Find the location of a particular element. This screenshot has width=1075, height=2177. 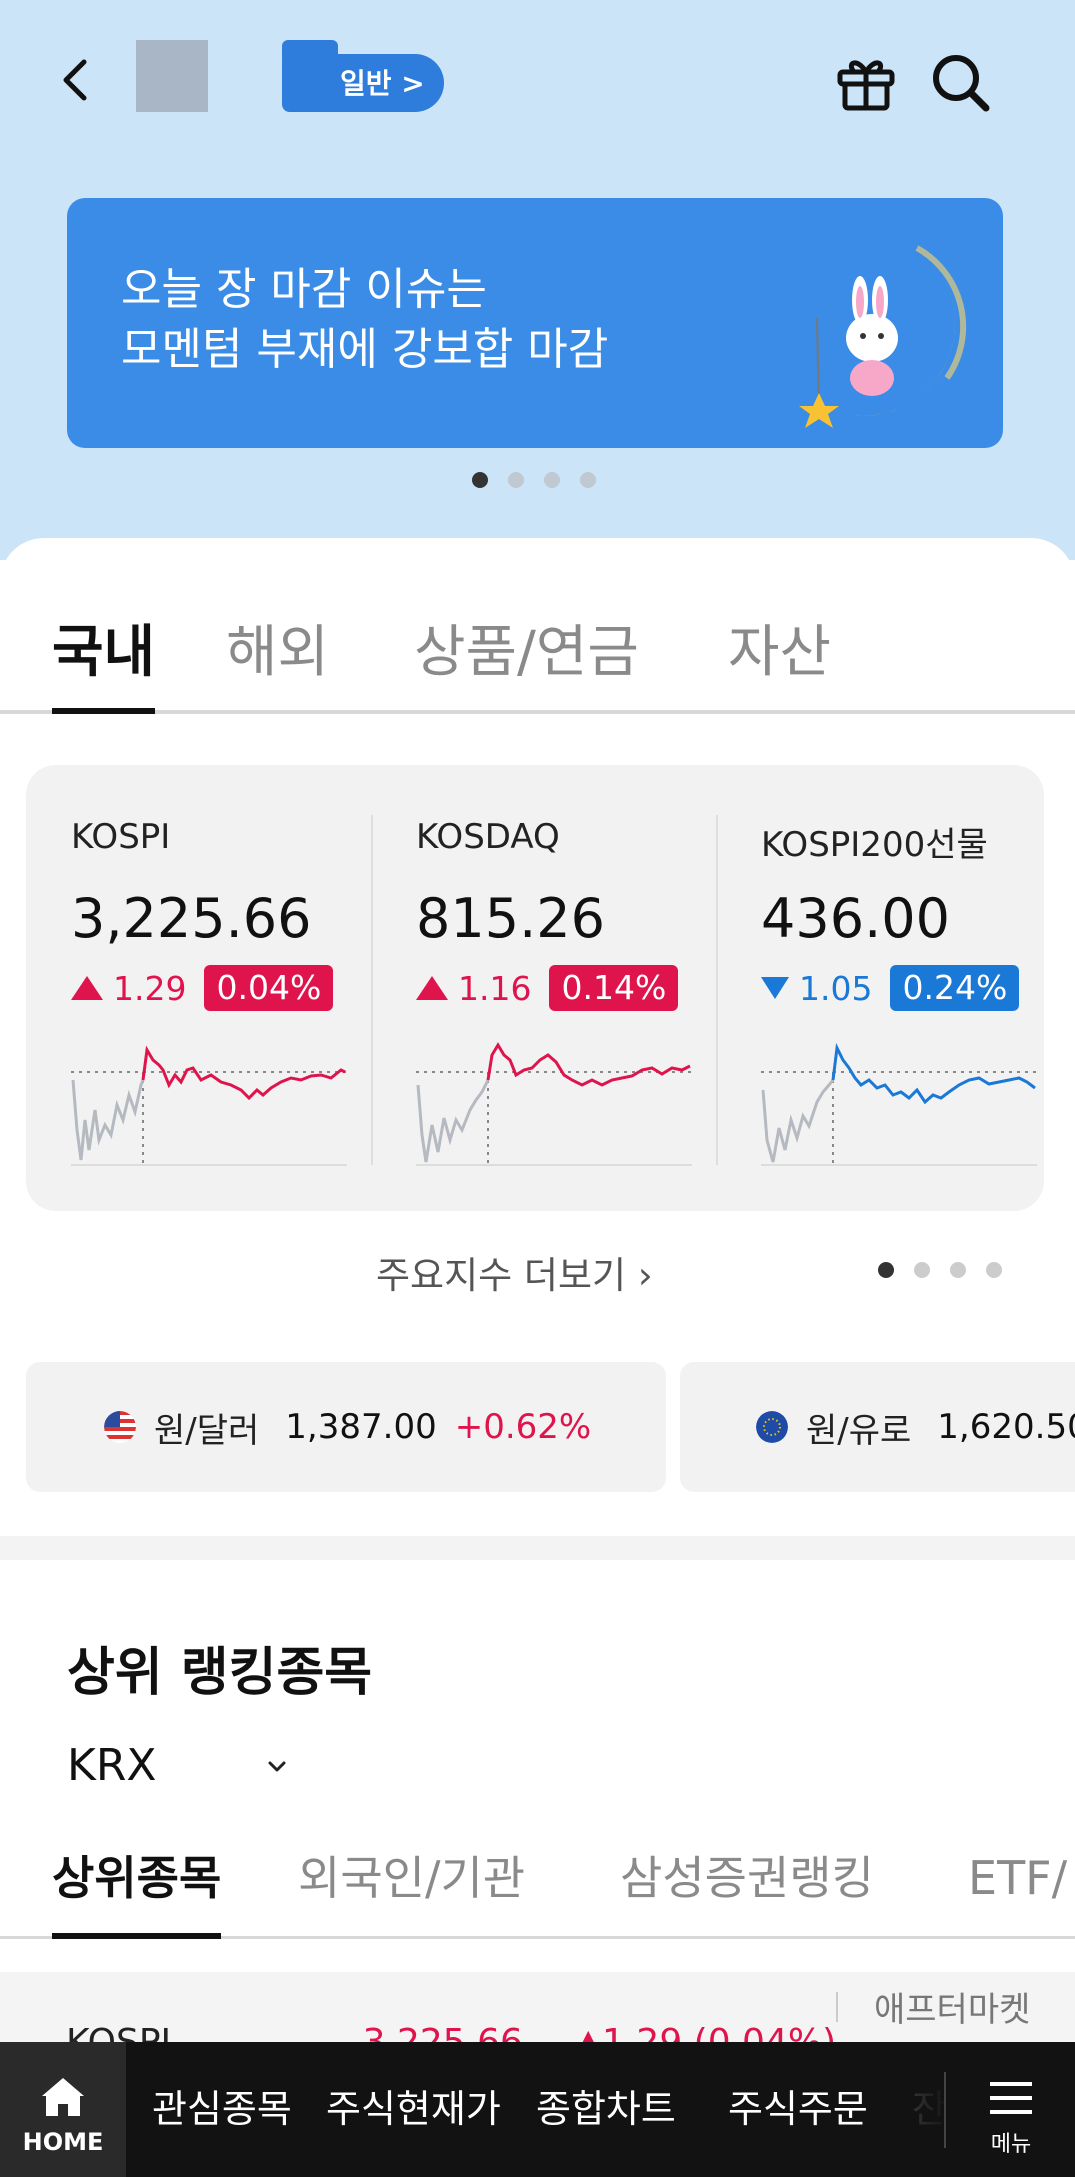

index-pct-badge: 0.04% is located at coordinates (269, 988).